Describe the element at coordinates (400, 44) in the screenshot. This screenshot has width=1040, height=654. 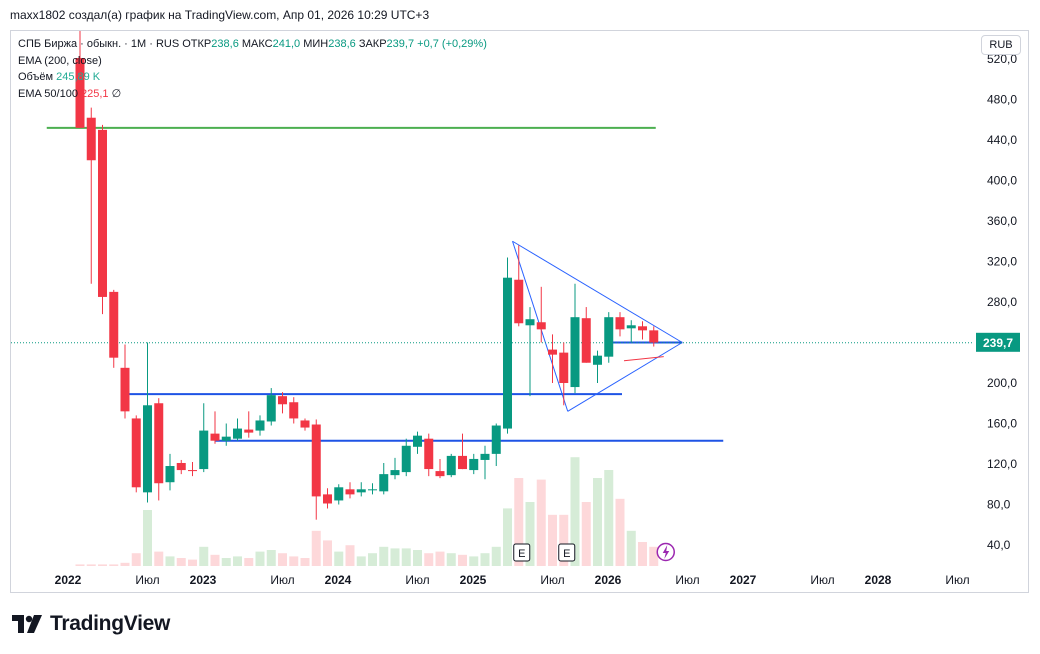
I see `legend-close-value: 239,7` at that location.